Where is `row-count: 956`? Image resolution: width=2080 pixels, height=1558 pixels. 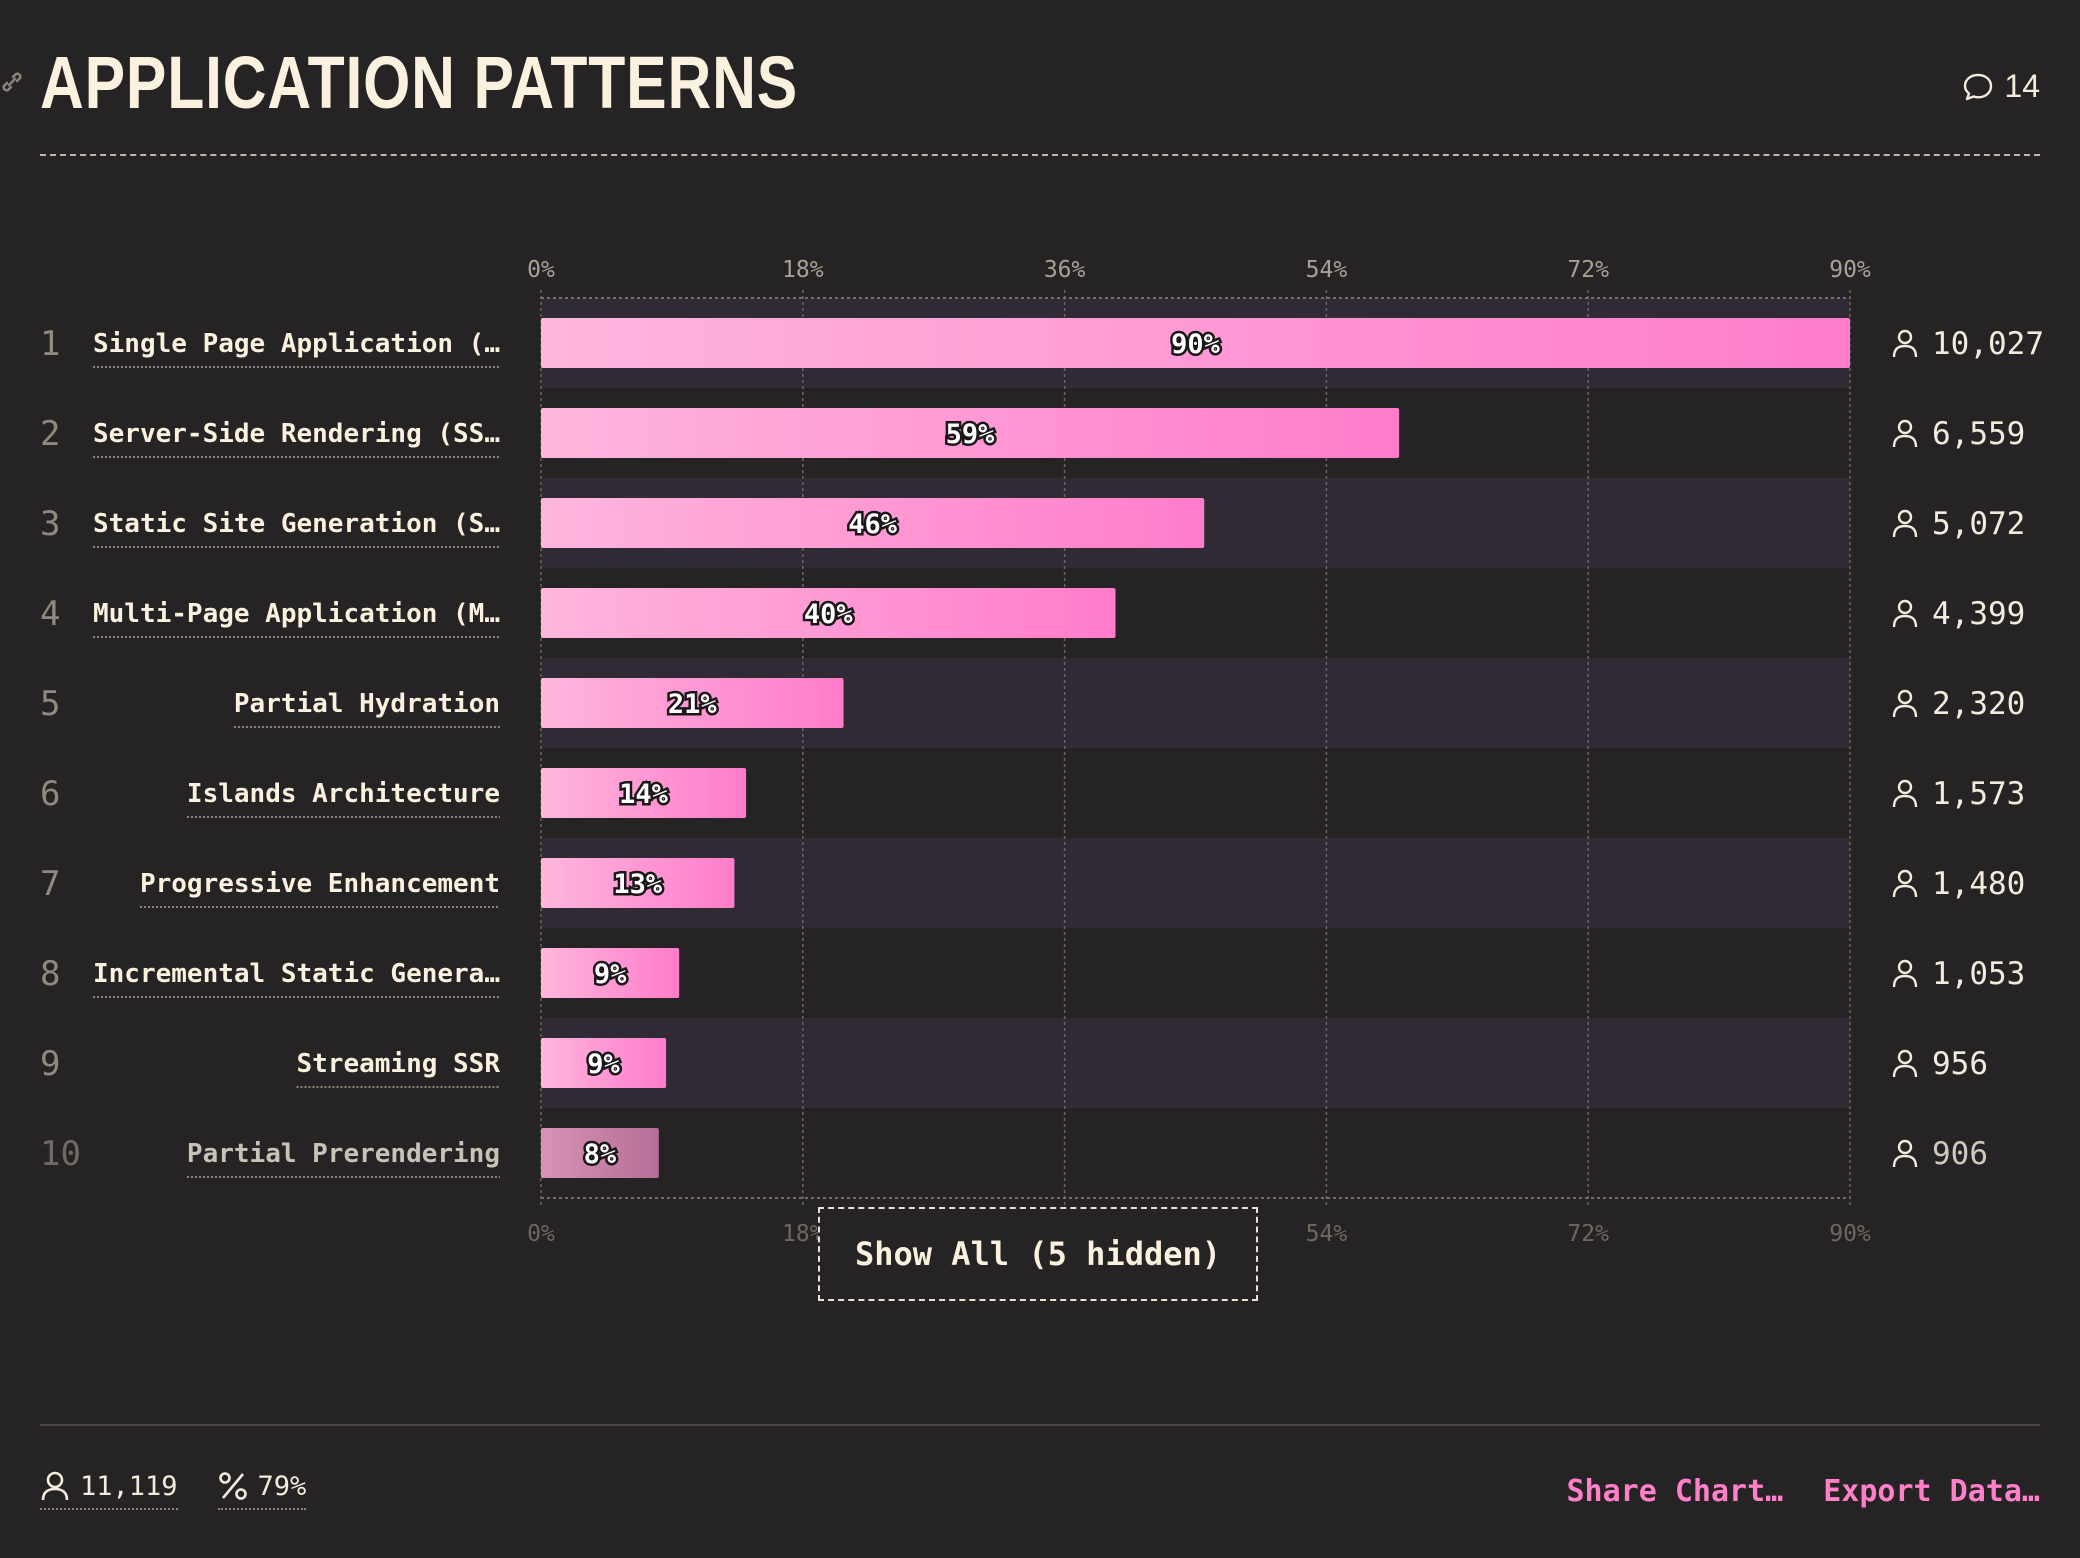
row-count: 956 is located at coordinates (1960, 1064).